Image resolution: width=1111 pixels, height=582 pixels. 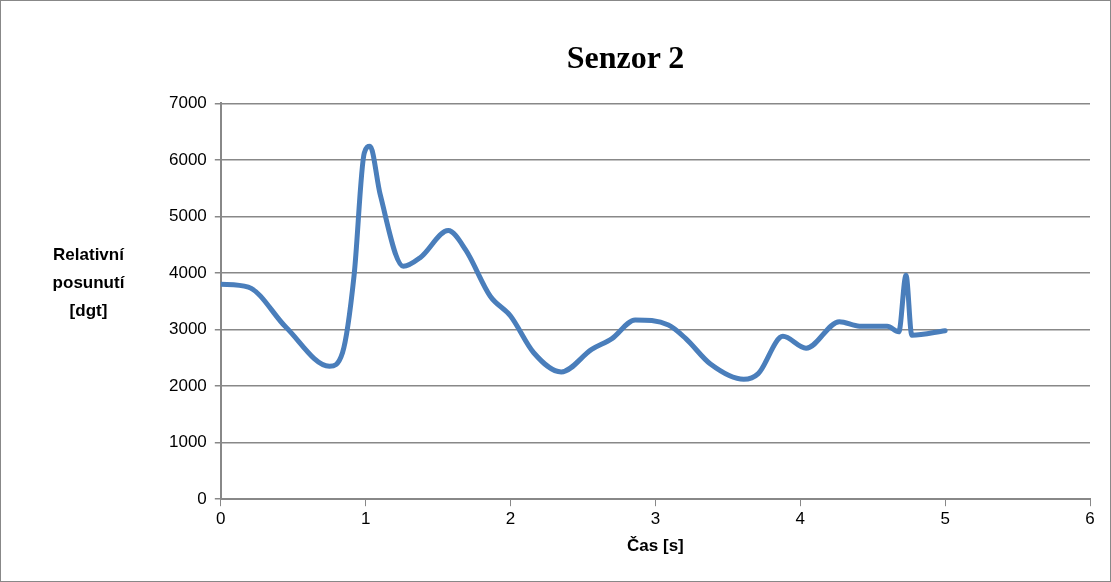 I want to click on chart-title: Senzor 2, so click(x=625, y=57).